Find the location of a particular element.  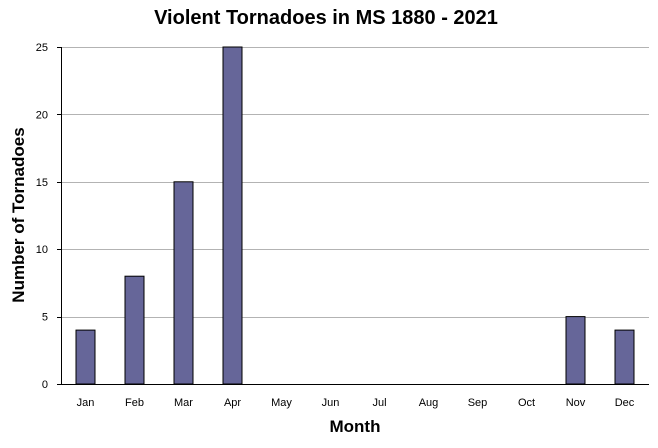

y-tick-labels: 0 5 10 15 20 25 is located at coordinates (42, 216).